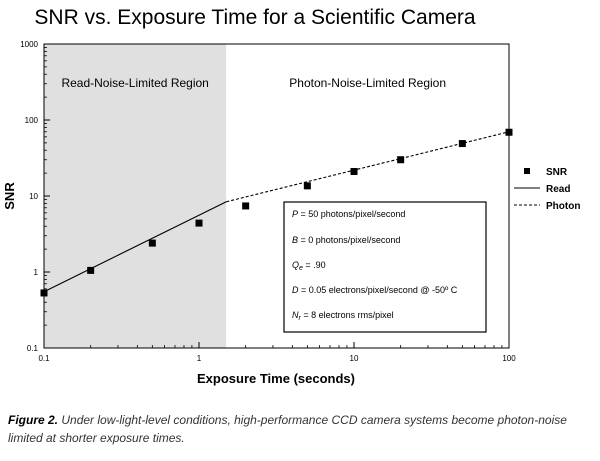 Image resolution: width=600 pixels, height=461 pixels. What do you see at coordinates (33, 348) in the screenshot?
I see `y-tick-label: 0.1` at bounding box center [33, 348].